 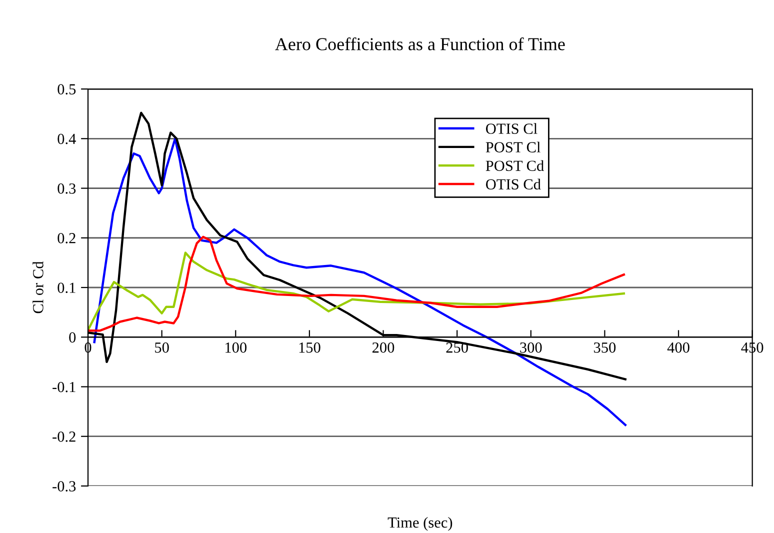 What do you see at coordinates (309, 347) in the screenshot?
I see `x-tick-label: 150` at bounding box center [309, 347].